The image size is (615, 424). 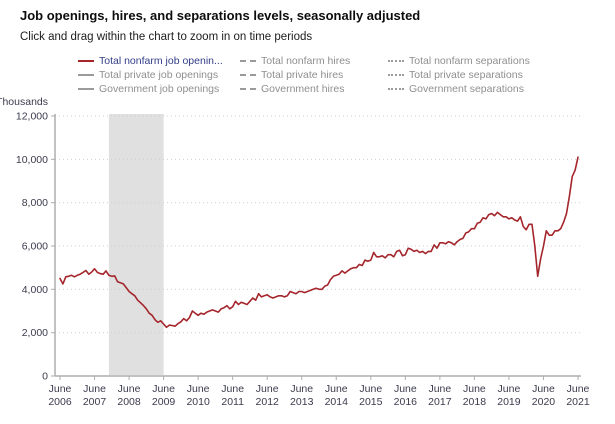 What do you see at coordinates (35, 290) in the screenshot?
I see `svg-text: 4,000` at bounding box center [35, 290].